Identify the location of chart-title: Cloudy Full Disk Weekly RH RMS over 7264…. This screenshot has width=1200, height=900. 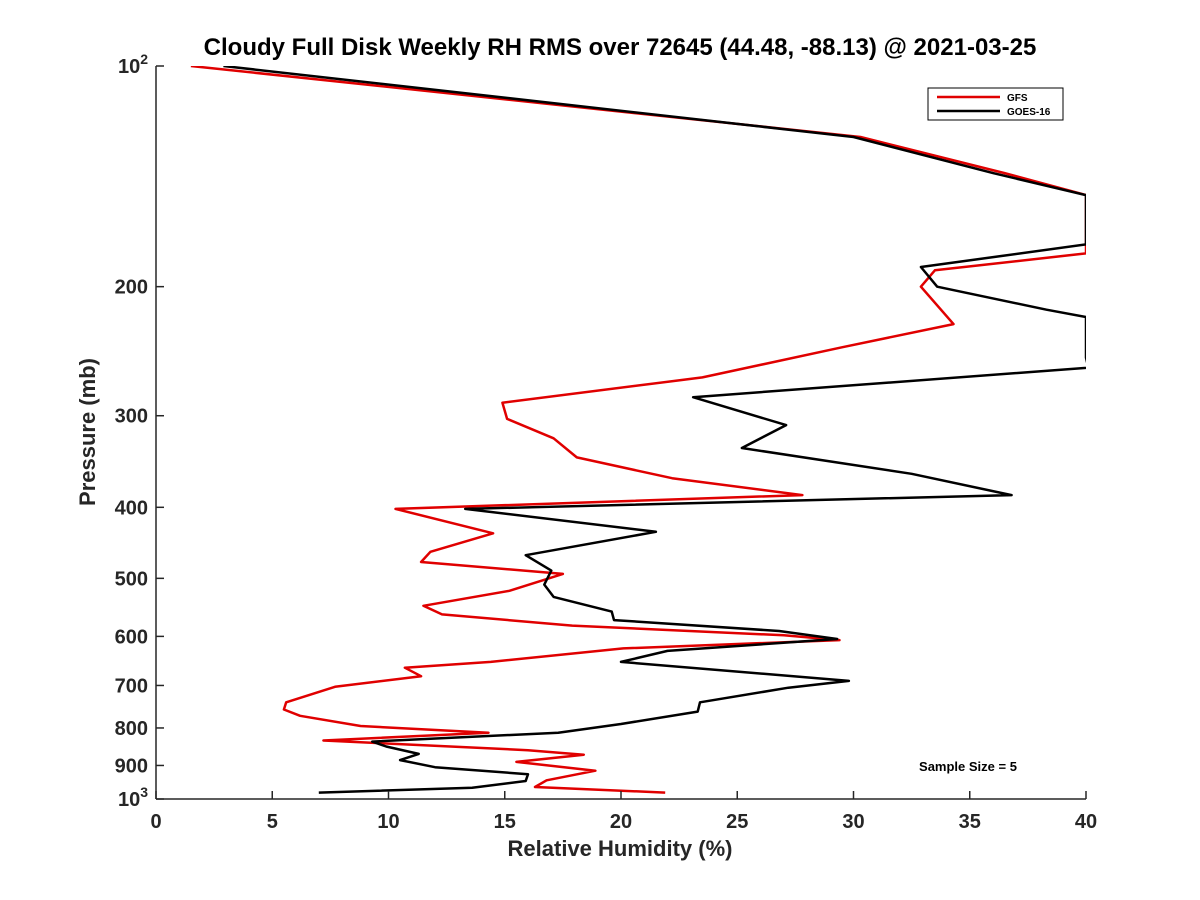
(620, 47).